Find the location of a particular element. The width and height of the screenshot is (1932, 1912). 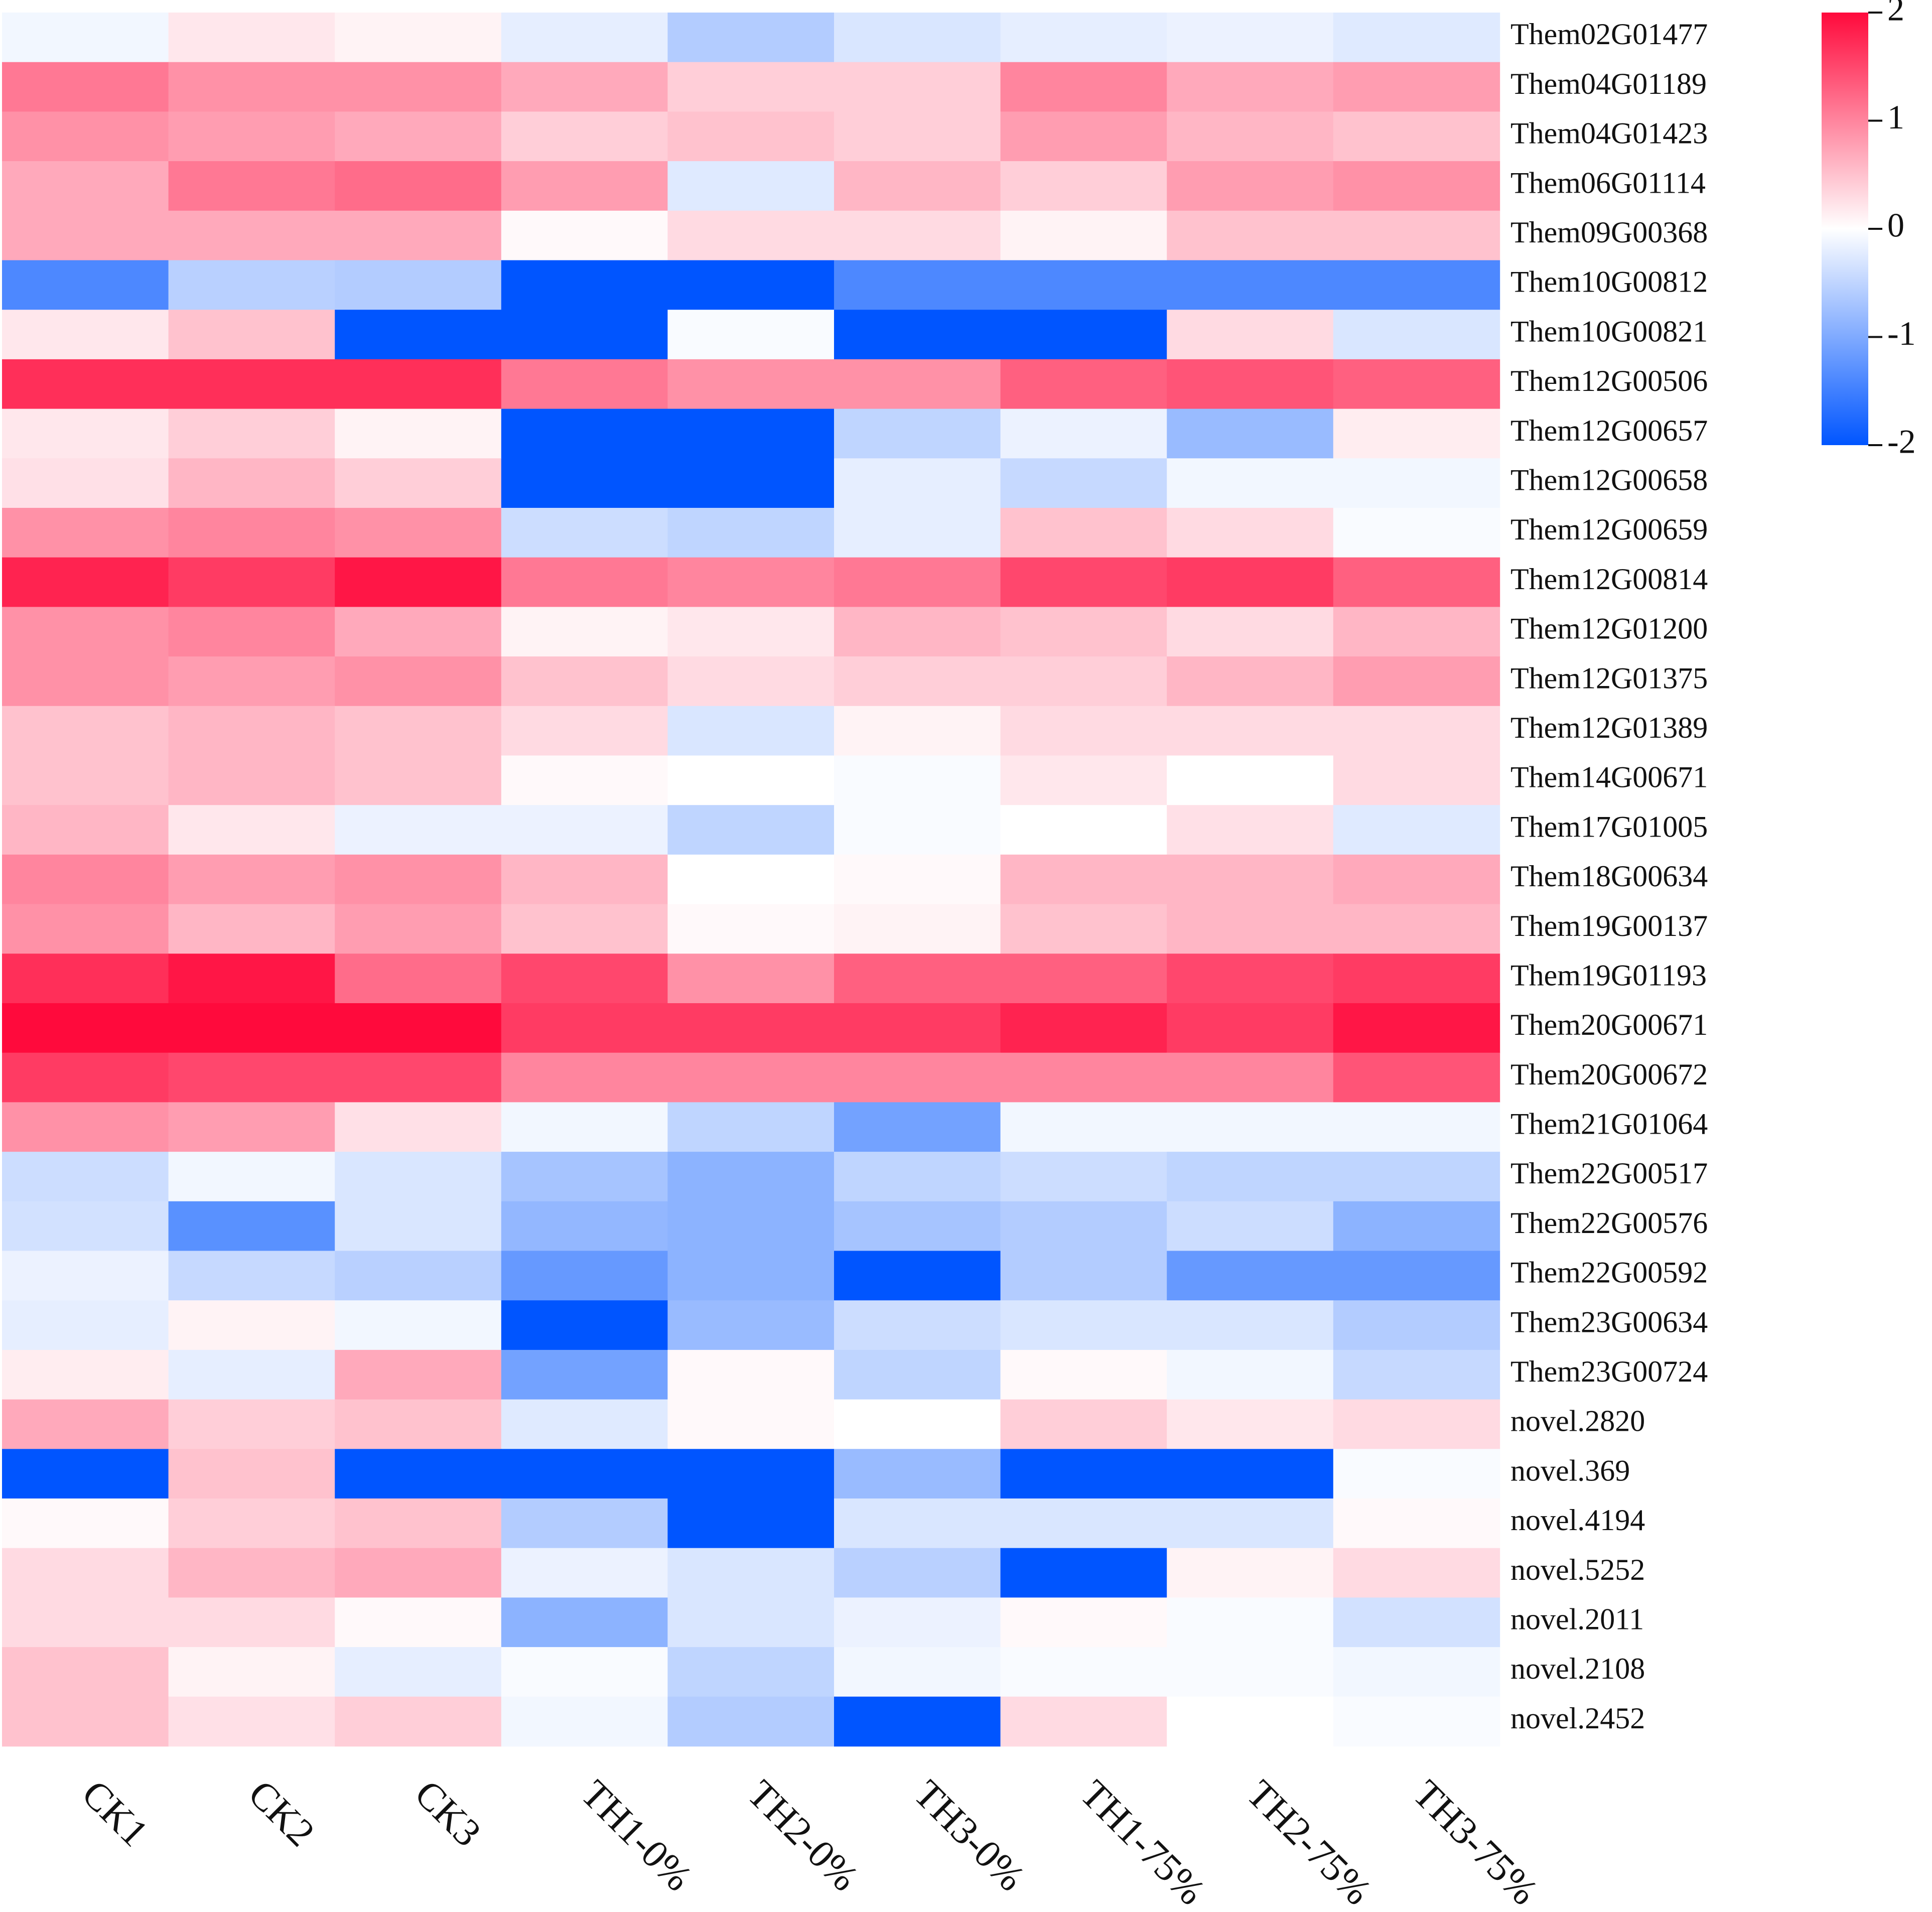

row-label: Them18G00634 is located at coordinates (1609, 877).